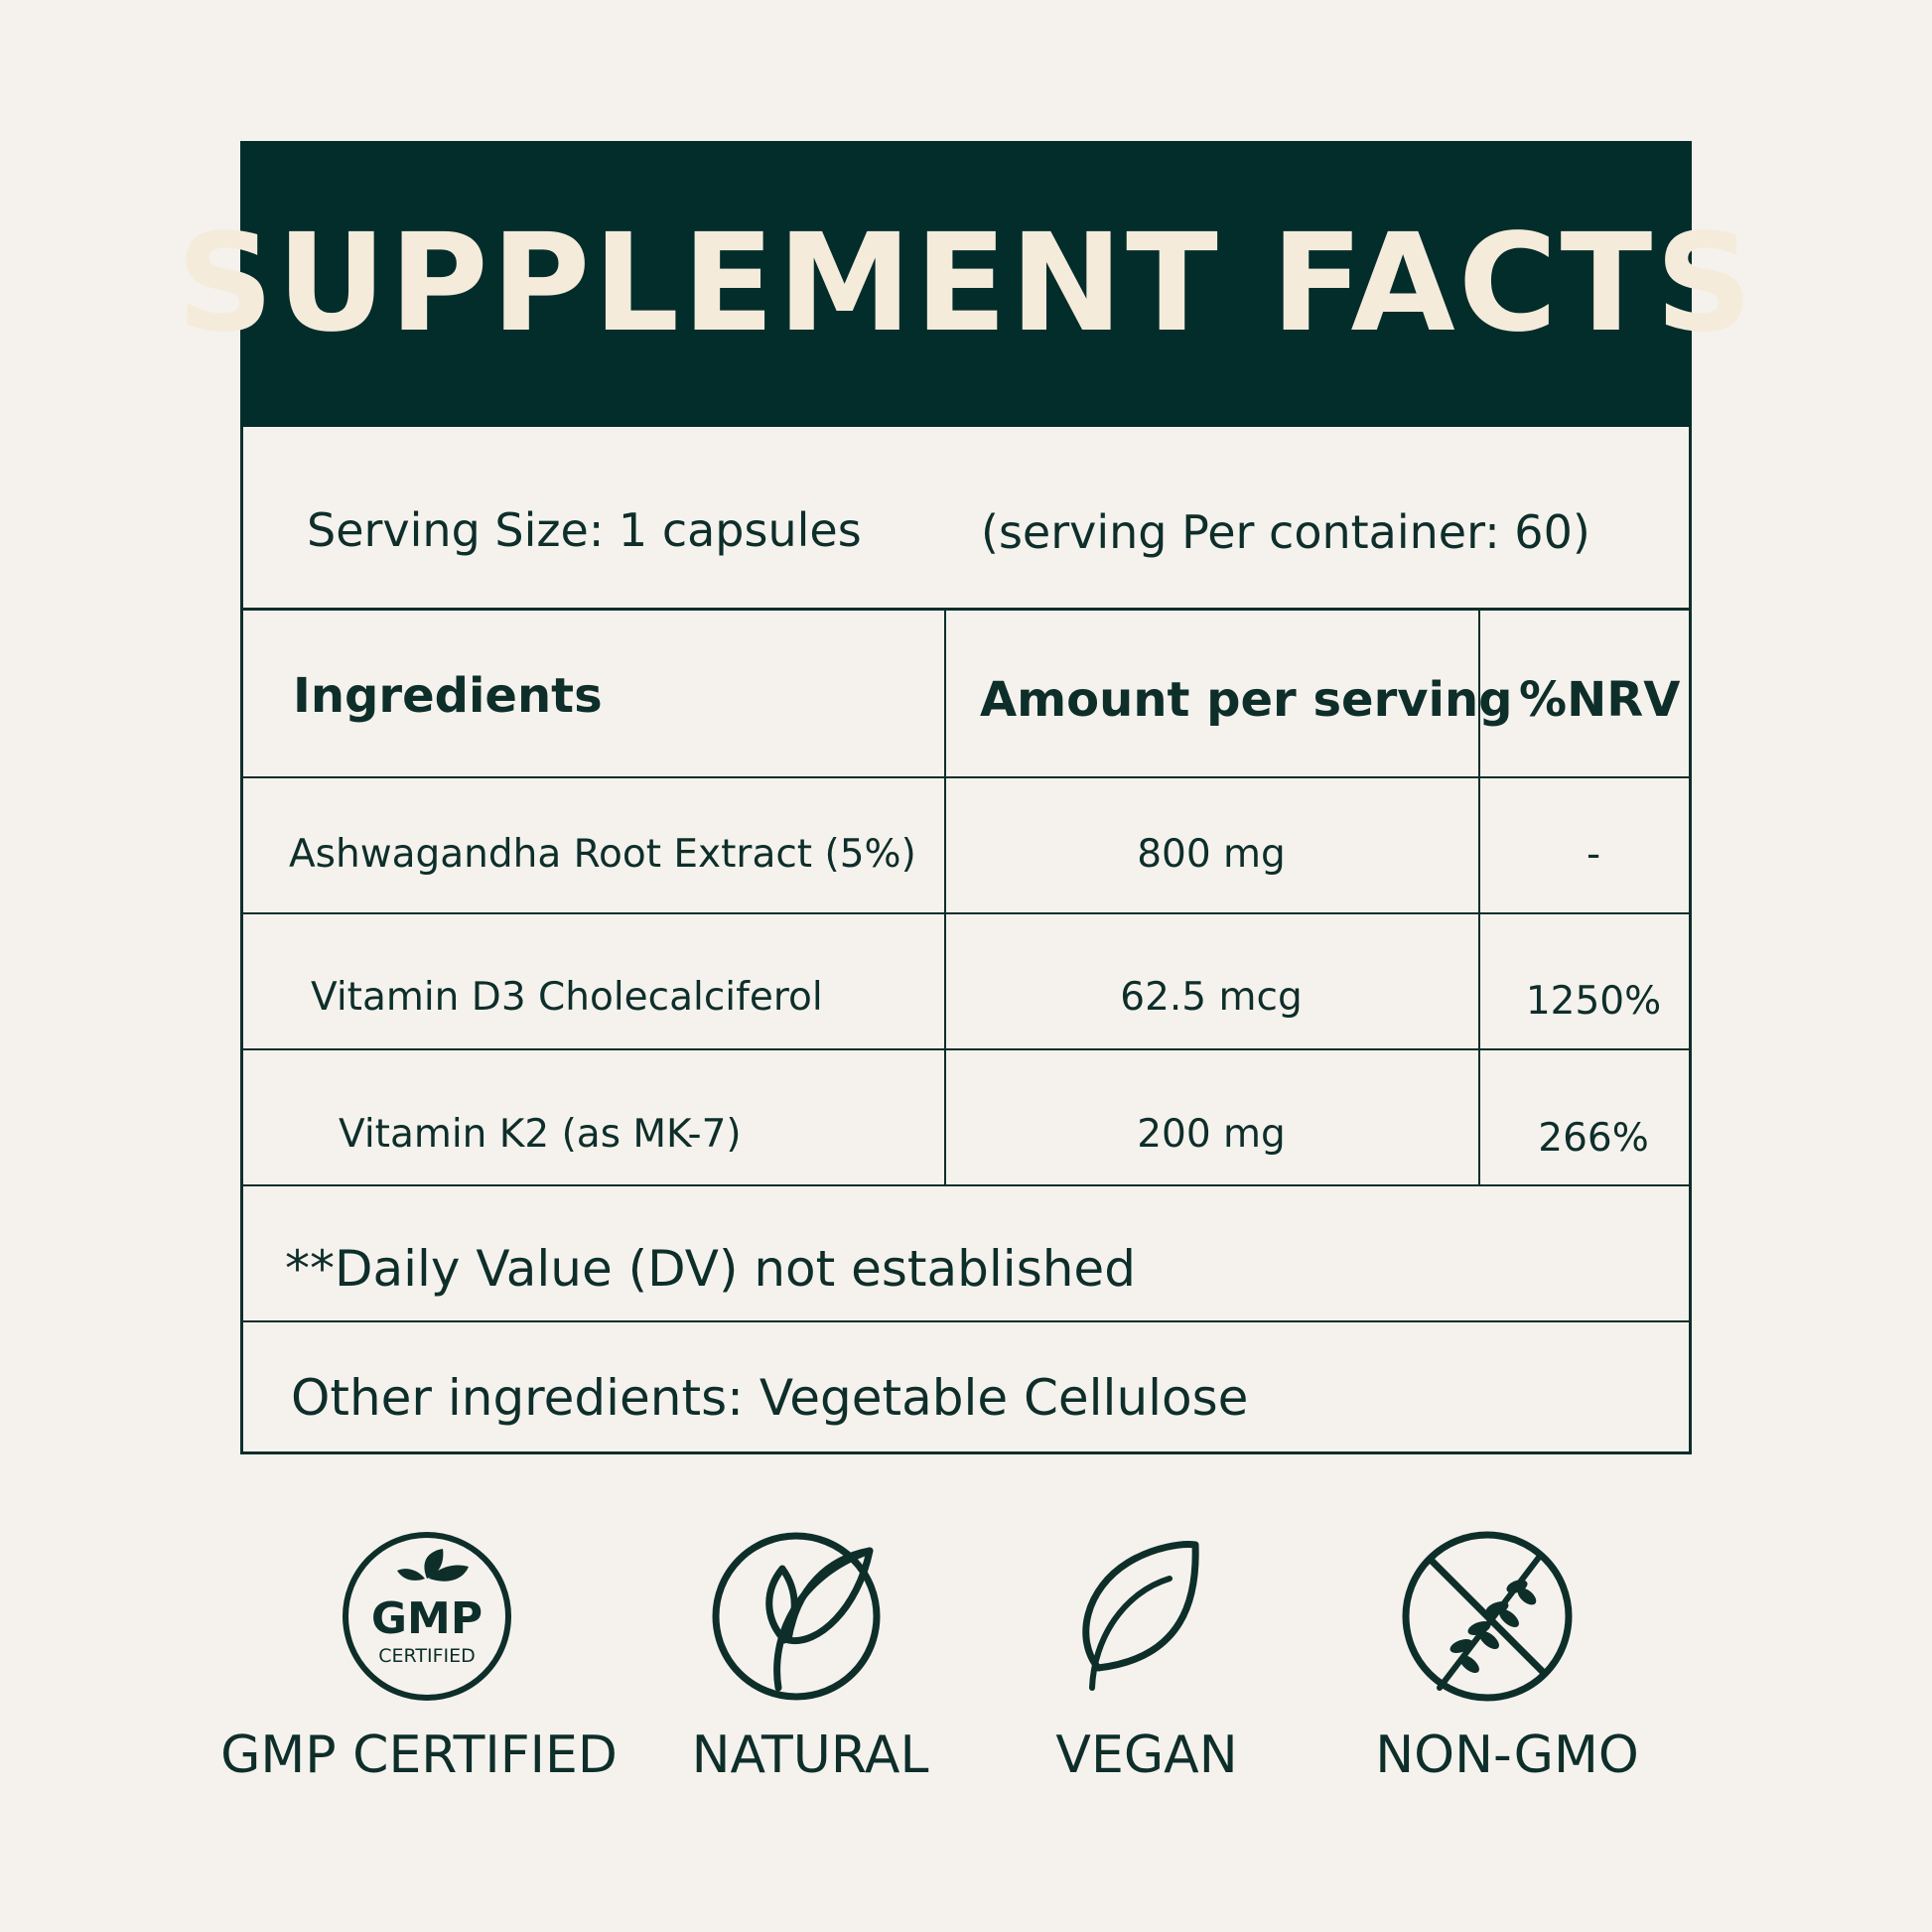 The width and height of the screenshot is (1932, 1932). I want to click on ingredient-nrv: 266%, so click(1594, 1138).